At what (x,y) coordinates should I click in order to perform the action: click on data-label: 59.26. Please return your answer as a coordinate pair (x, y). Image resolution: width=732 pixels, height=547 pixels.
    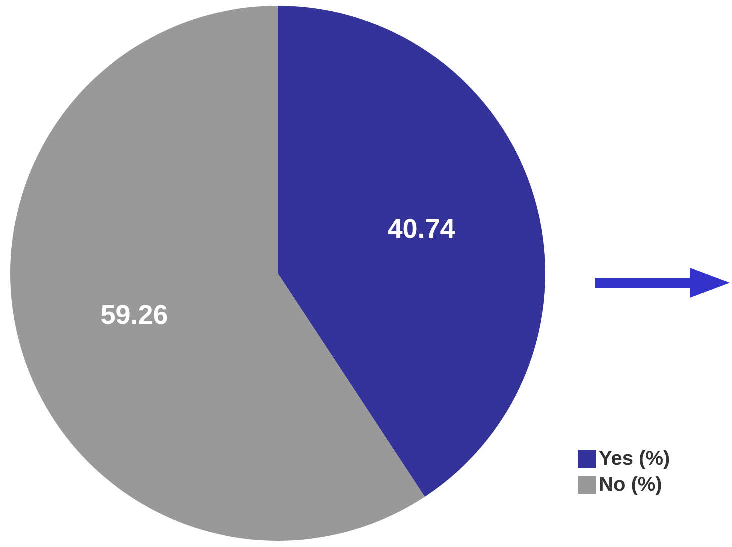
    Looking at the image, I should click on (134, 315).